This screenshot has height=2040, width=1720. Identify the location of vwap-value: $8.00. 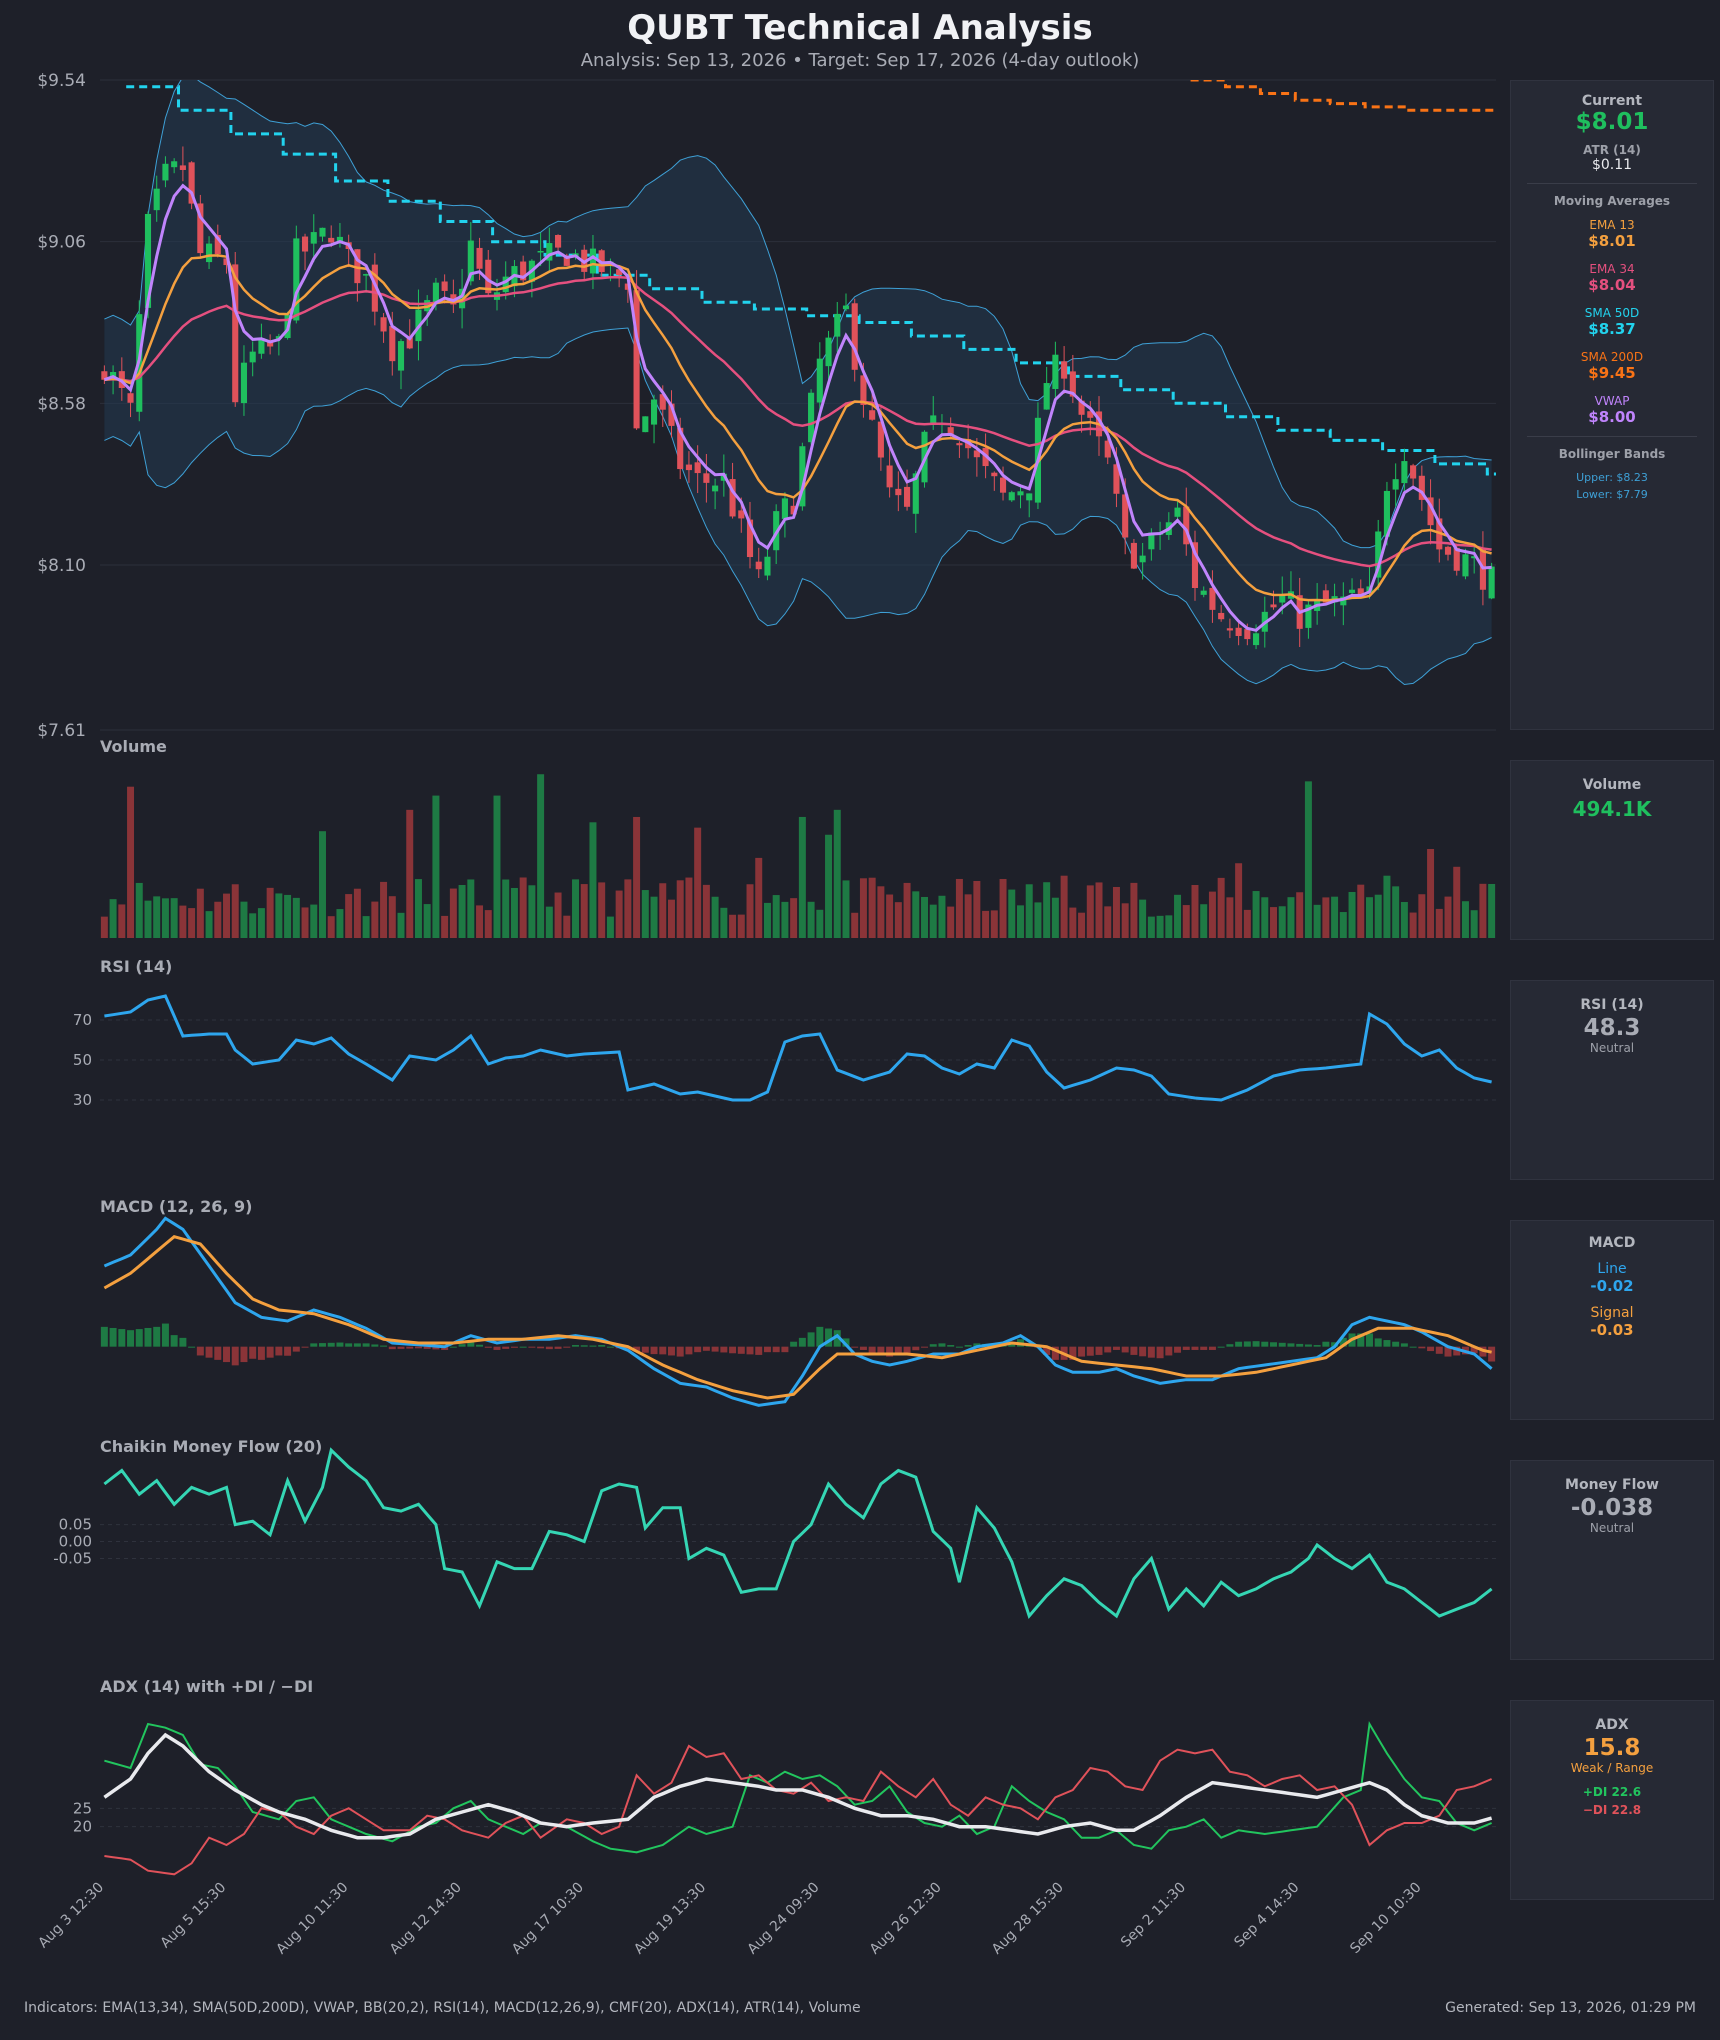
(1612, 417).